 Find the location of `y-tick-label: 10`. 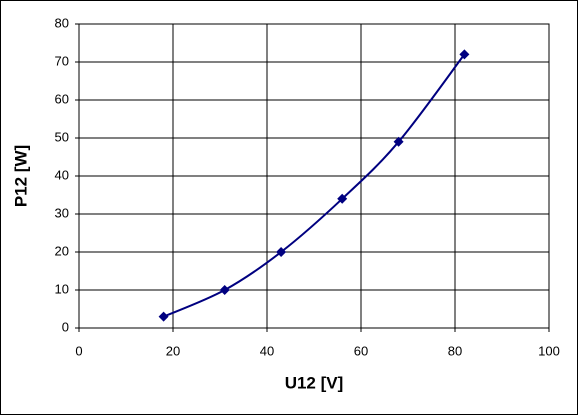

y-tick-label: 10 is located at coordinates (62, 288).